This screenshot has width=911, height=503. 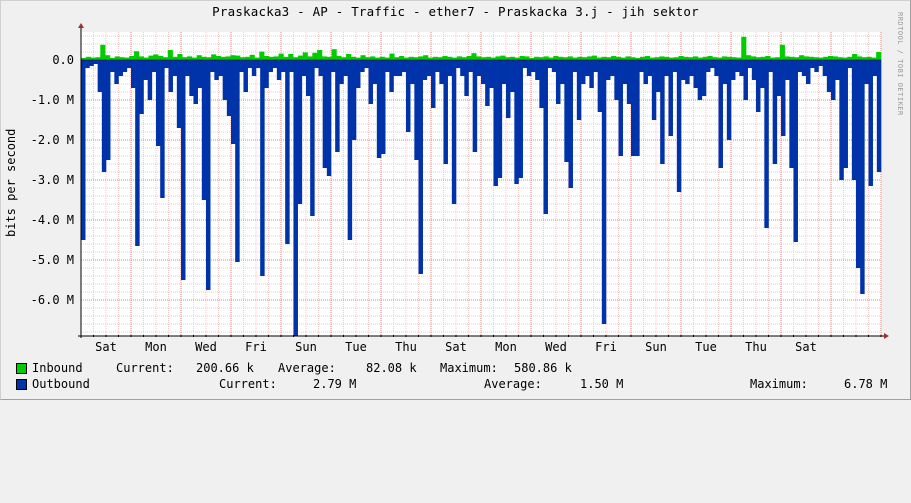 I want to click on x-tick-label: Fri, so click(x=256, y=347).